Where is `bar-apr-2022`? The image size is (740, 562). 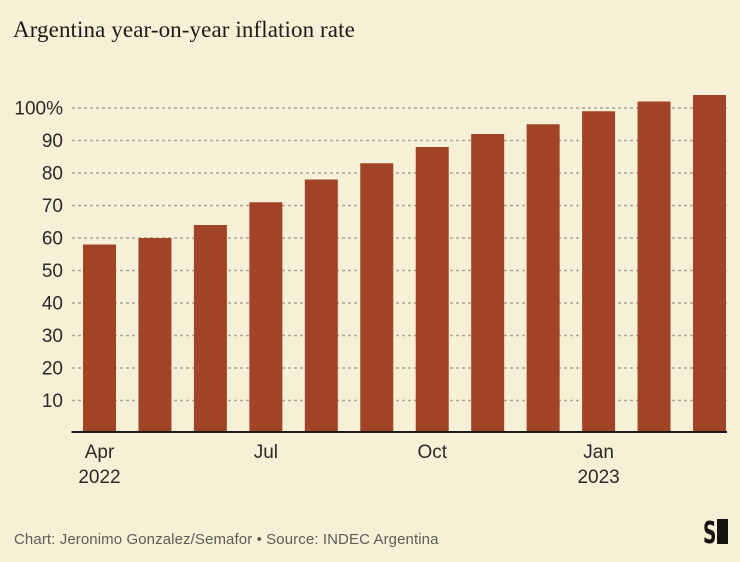
bar-apr-2022 is located at coordinates (99, 338).